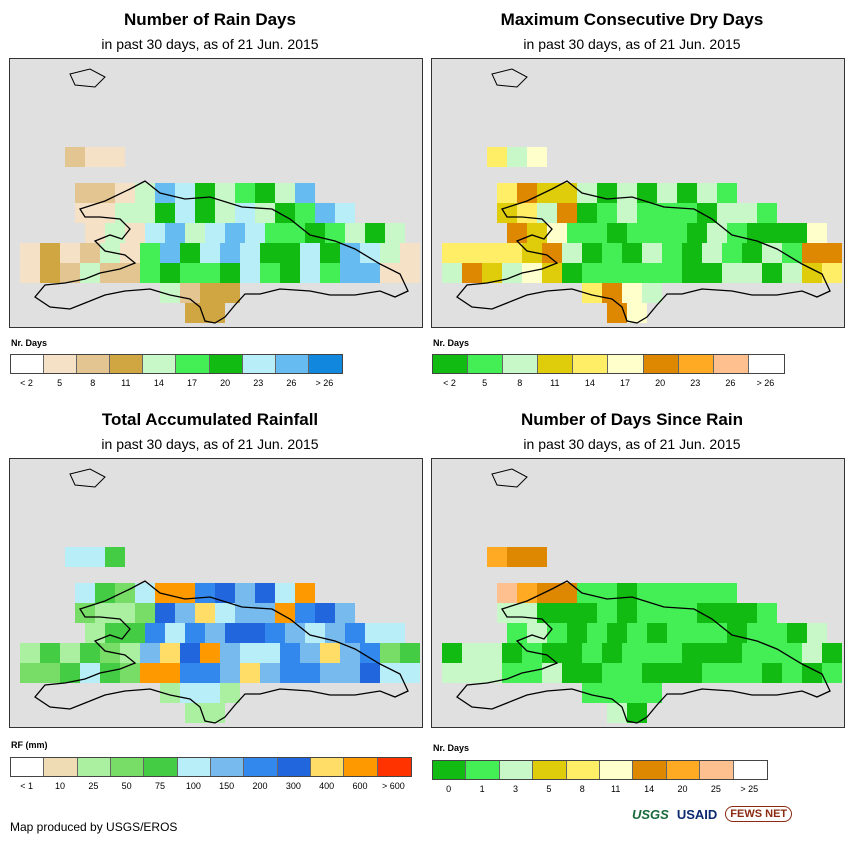 This screenshot has width=854, height=845. I want to click on legend-labels: < 1 10 25 50 75 100 150 200 300 400 600 > 600, so click(210, 787).